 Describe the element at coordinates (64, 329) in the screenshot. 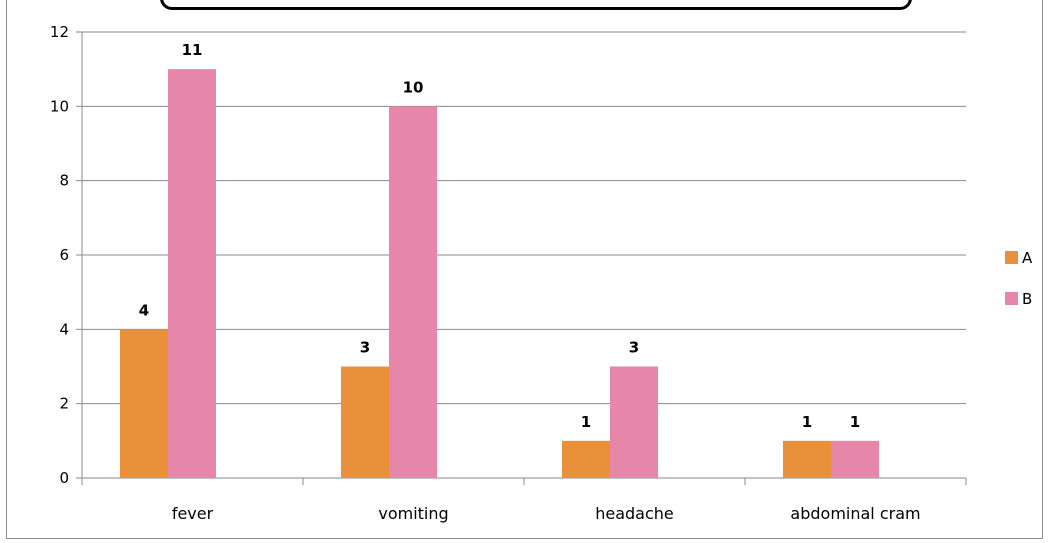

I see `y-tick-label: 4` at that location.